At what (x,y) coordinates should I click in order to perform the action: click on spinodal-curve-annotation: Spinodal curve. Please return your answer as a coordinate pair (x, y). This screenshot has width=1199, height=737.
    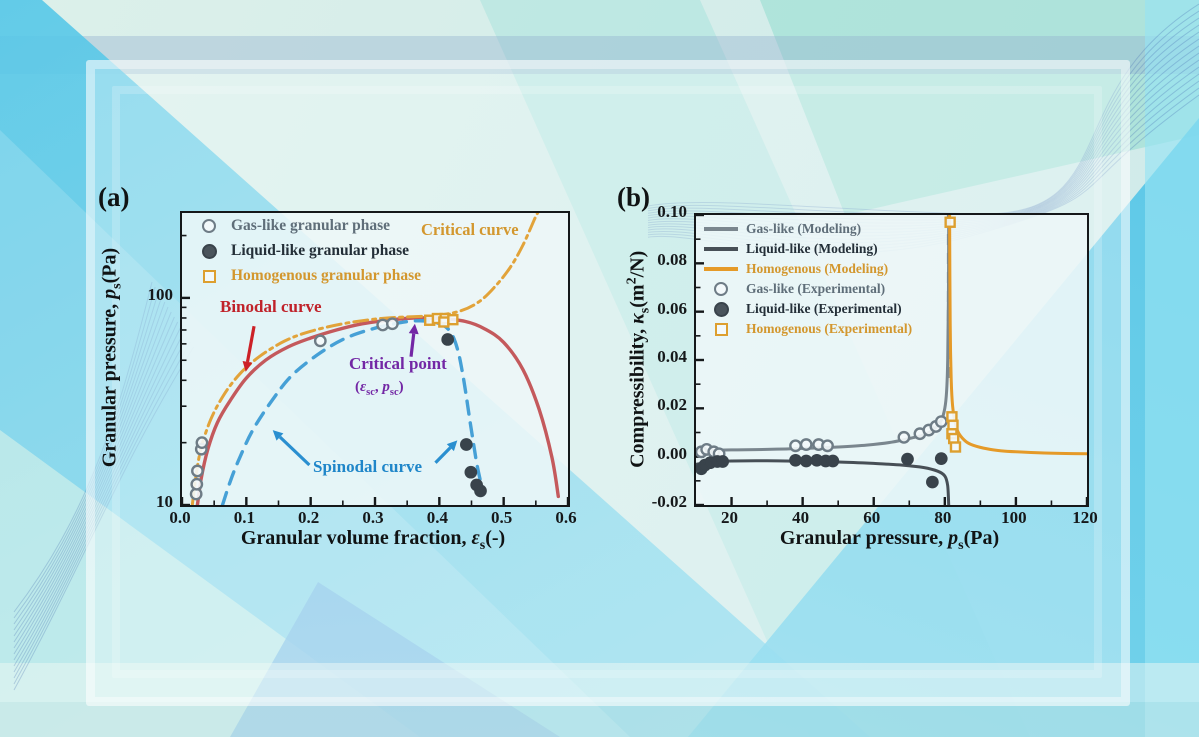
    Looking at the image, I should click on (368, 466).